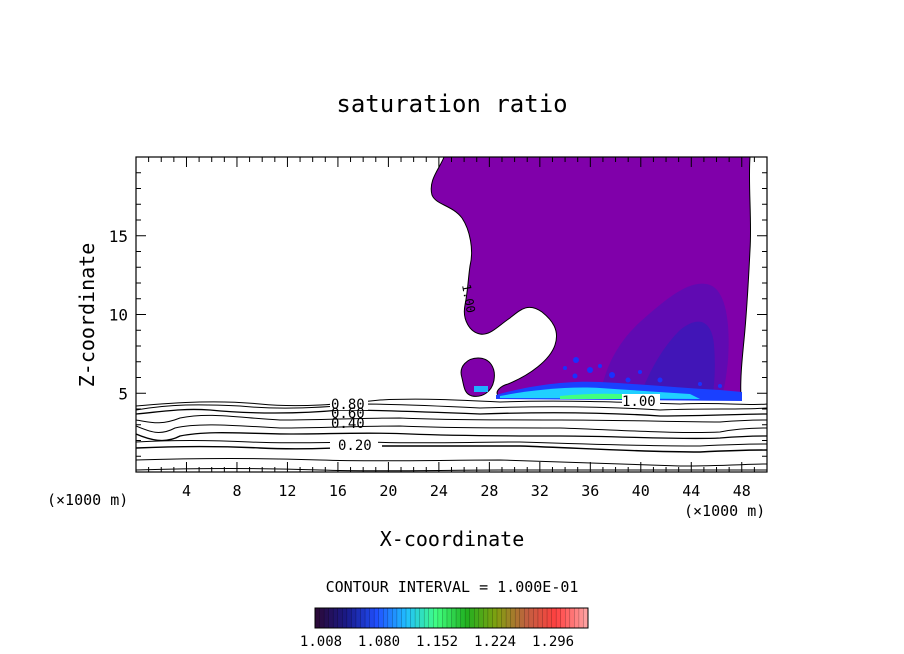 The image size is (904, 654). I want to click on x-tick-label: 28, so click(489, 491).